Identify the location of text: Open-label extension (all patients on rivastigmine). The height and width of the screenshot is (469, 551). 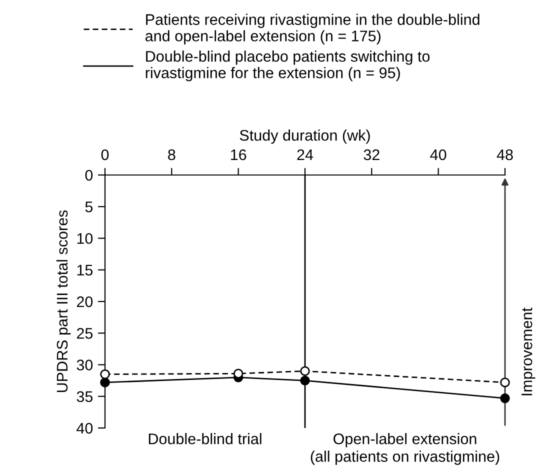
(405, 449).